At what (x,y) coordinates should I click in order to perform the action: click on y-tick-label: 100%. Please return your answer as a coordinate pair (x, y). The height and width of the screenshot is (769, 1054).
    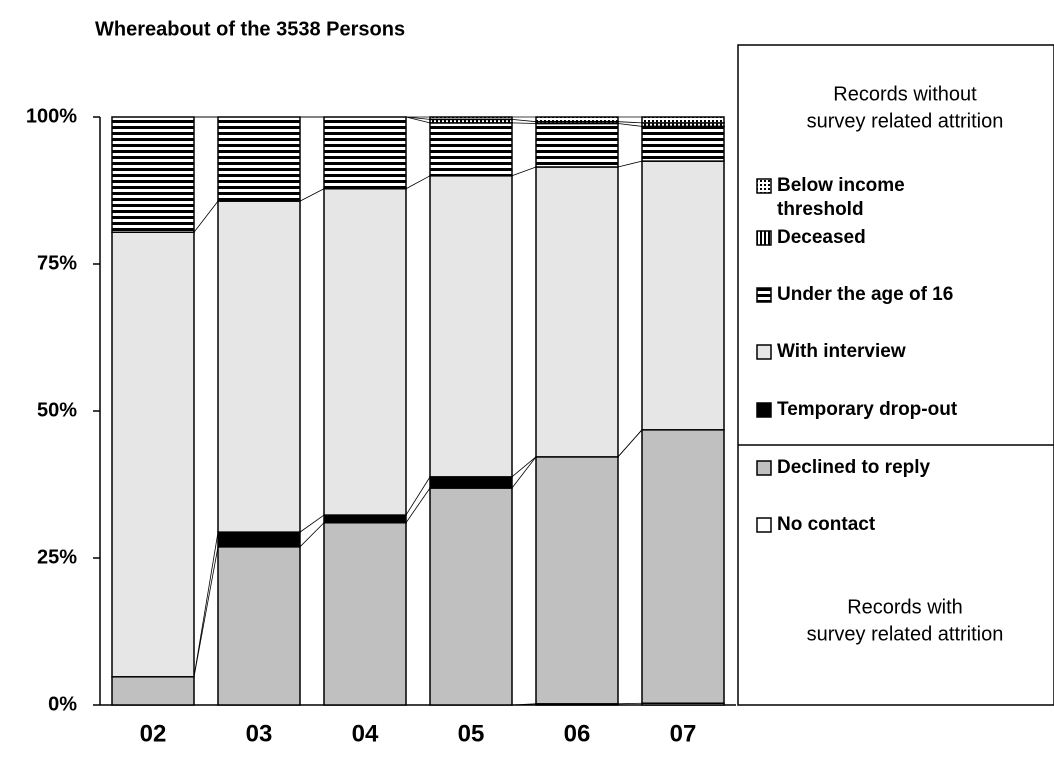
    Looking at the image, I should click on (51, 116).